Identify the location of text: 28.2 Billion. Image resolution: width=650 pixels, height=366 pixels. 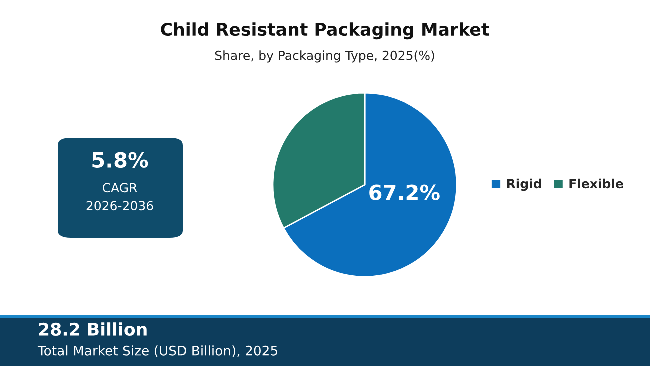
(93, 329).